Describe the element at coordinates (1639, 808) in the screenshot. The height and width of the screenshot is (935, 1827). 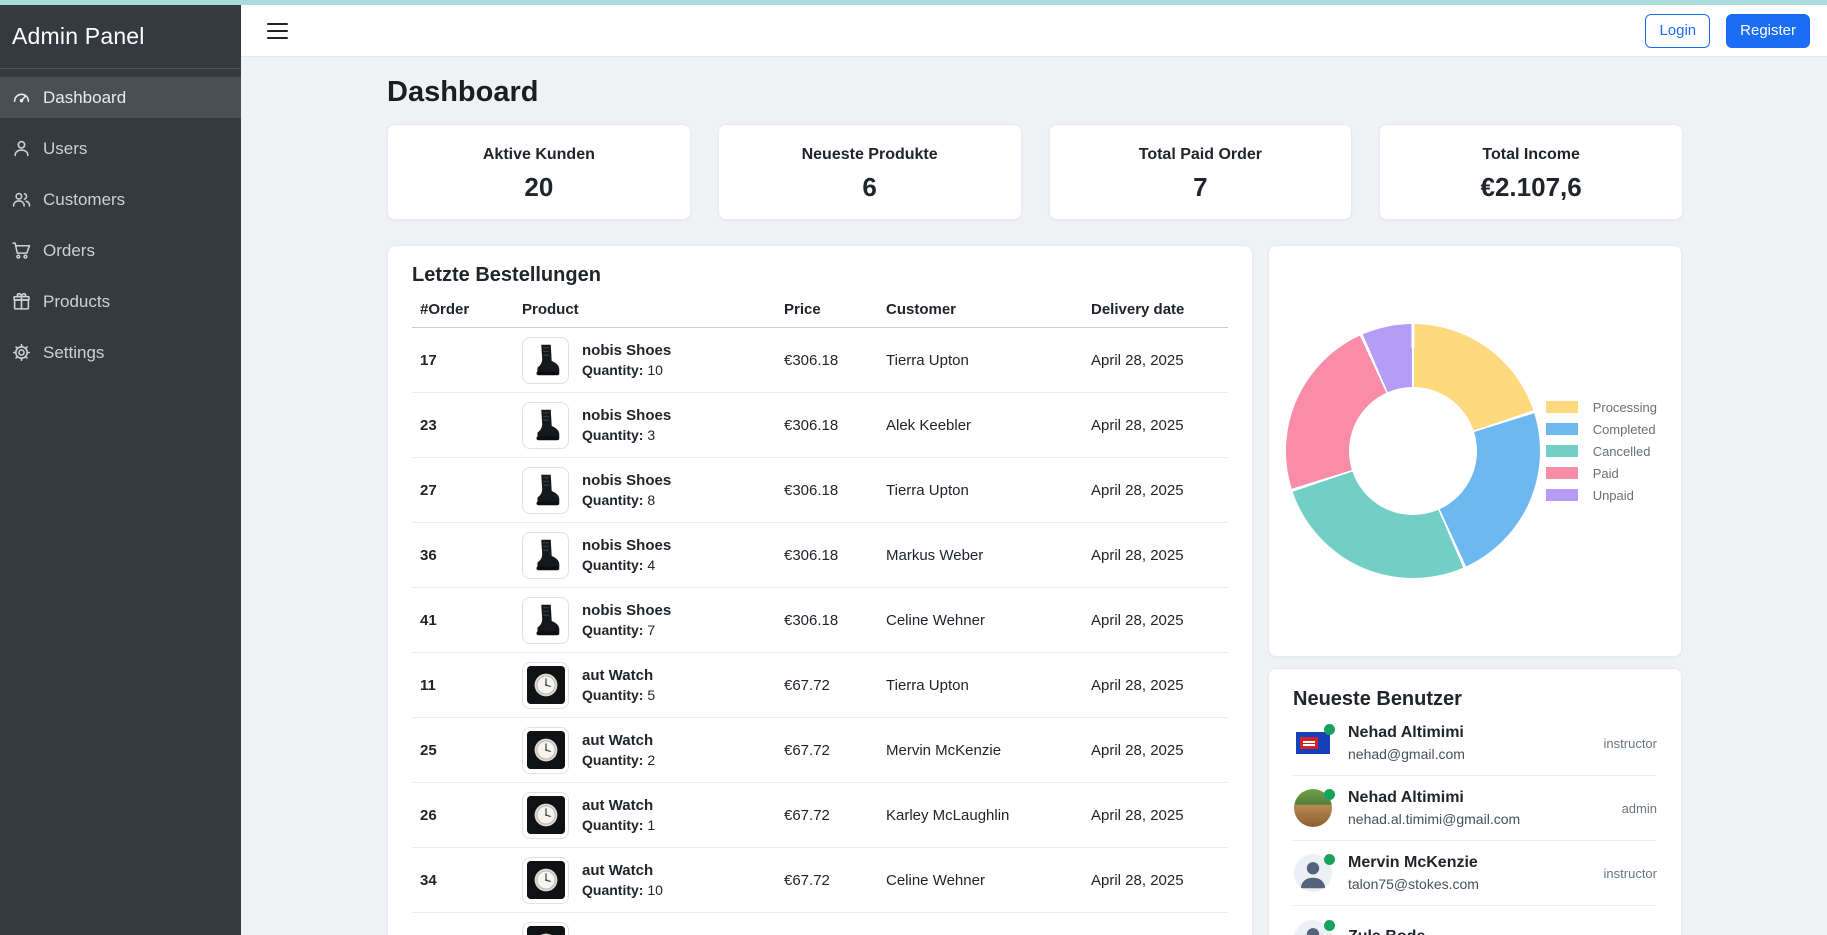
I see `user-role: admin` at that location.